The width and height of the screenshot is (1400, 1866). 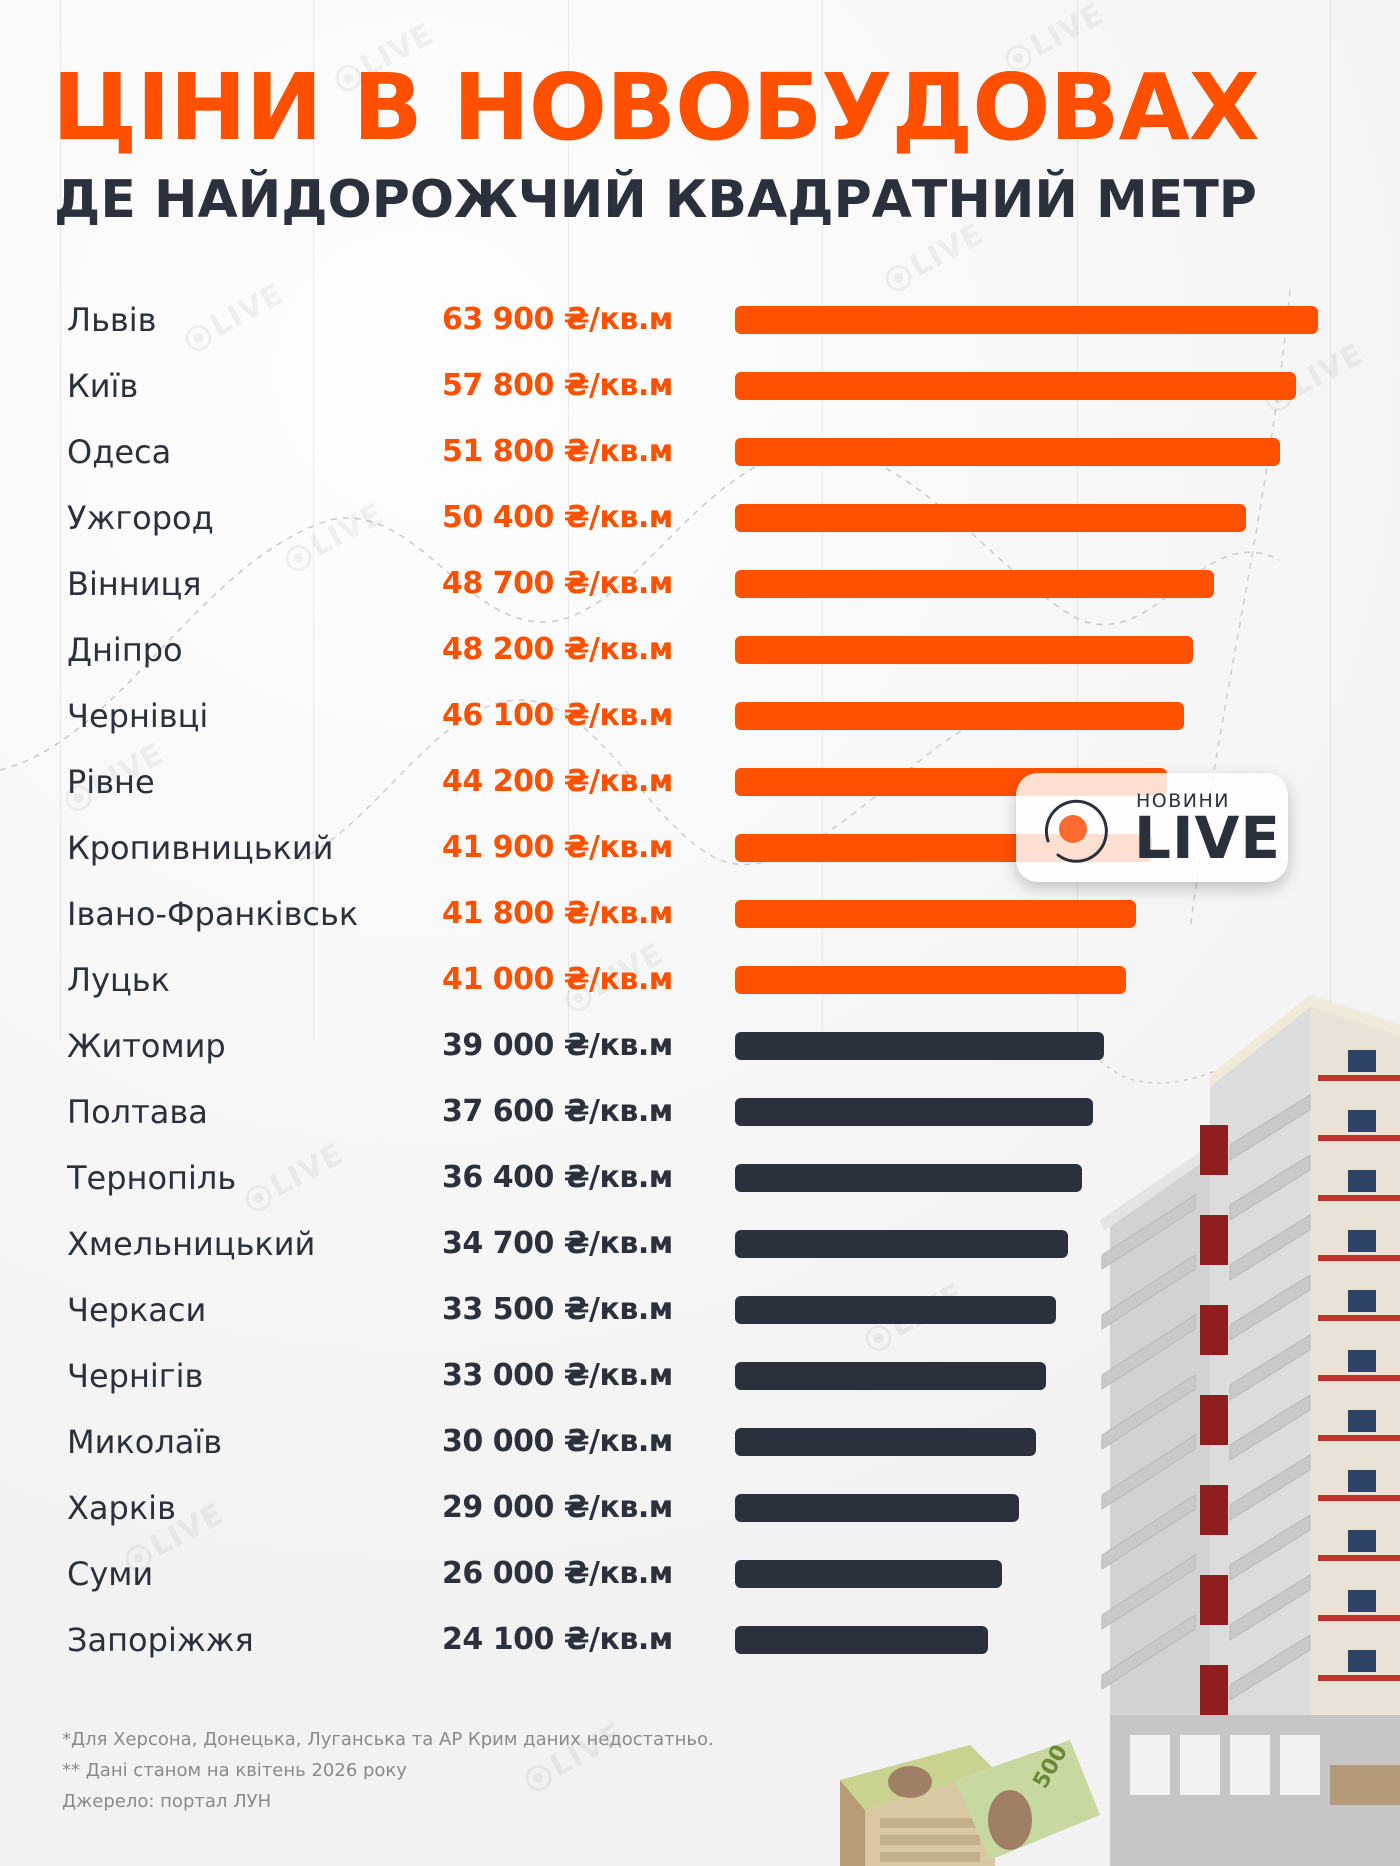 What do you see at coordinates (700, 1643) in the screenshot?
I see `chart-row: Запоріжжя 24 100 ₴/кв.м` at bounding box center [700, 1643].